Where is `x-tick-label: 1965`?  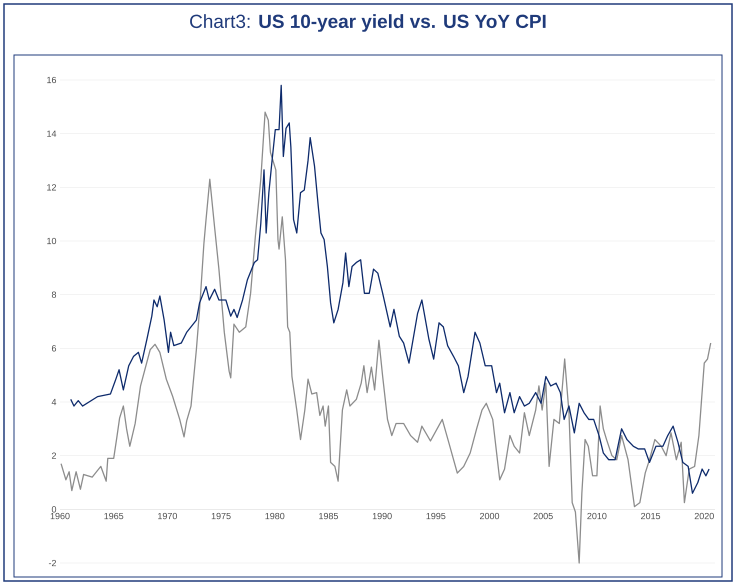 x-tick-label: 1965 is located at coordinates (114, 516).